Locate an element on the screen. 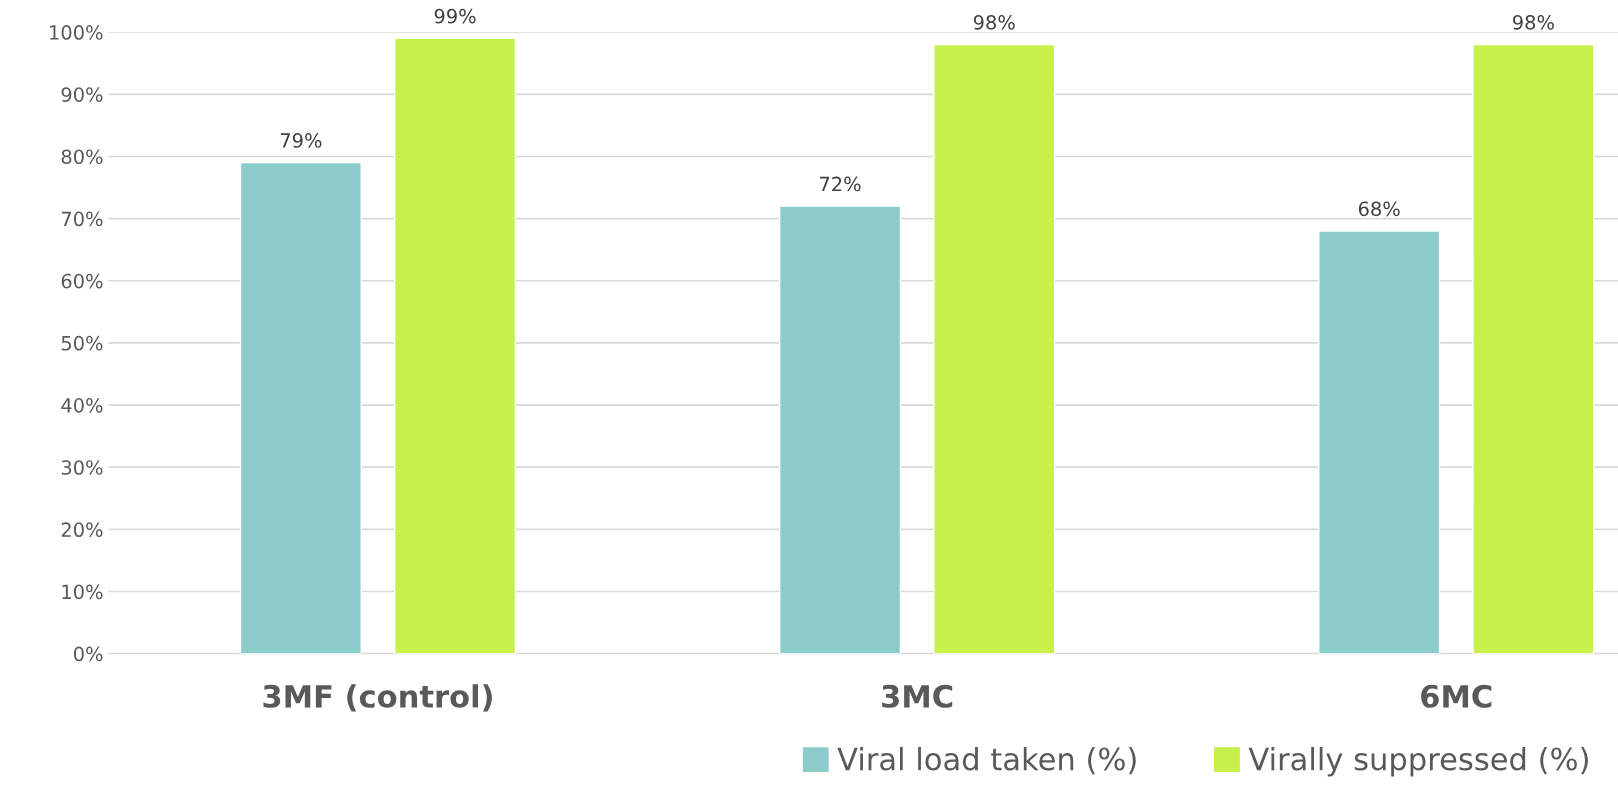  y-tick-label: 100% is located at coordinates (76, 32).